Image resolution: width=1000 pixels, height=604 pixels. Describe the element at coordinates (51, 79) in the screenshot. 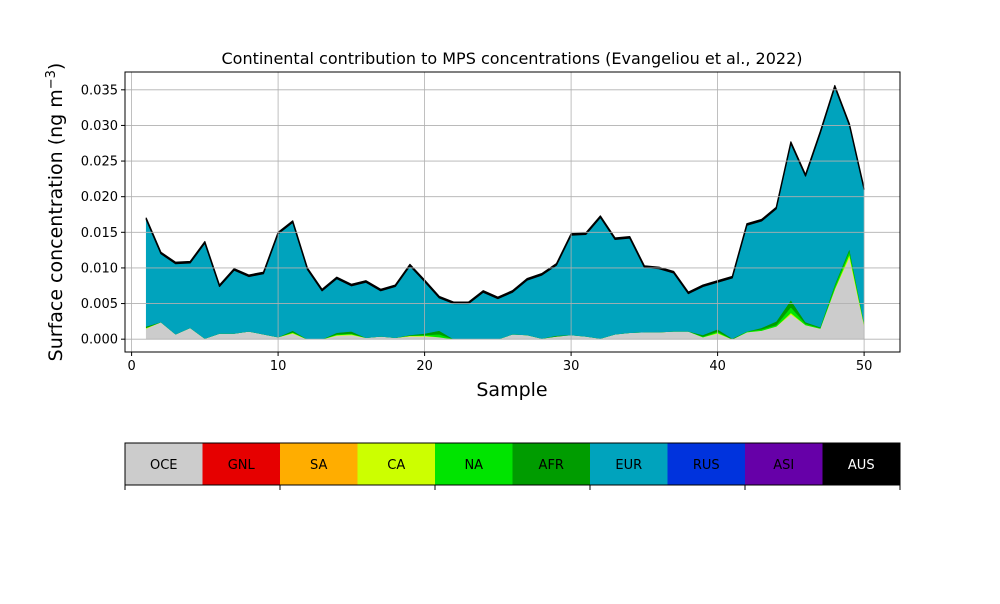

I see `y-axis-label-exponent: −3` at that location.